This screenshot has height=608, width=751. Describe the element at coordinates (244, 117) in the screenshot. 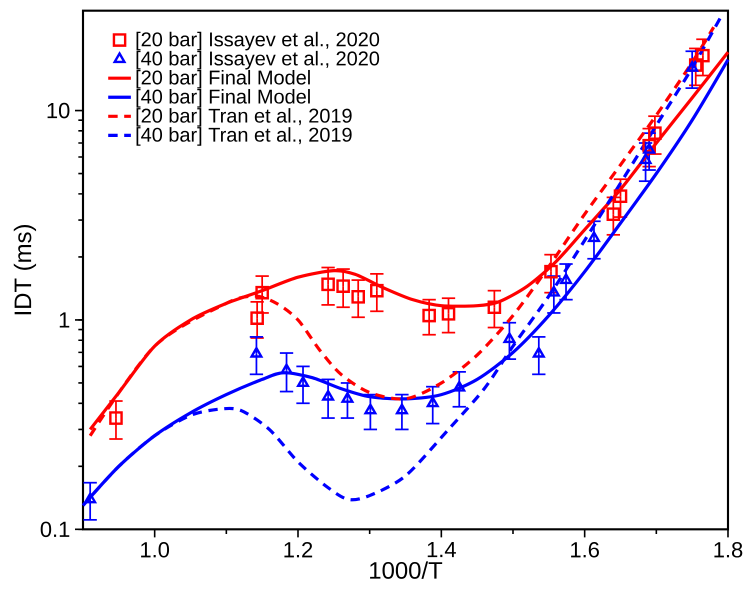

I see `legend-label: [20 bar] Tran et al., 2019` at that location.